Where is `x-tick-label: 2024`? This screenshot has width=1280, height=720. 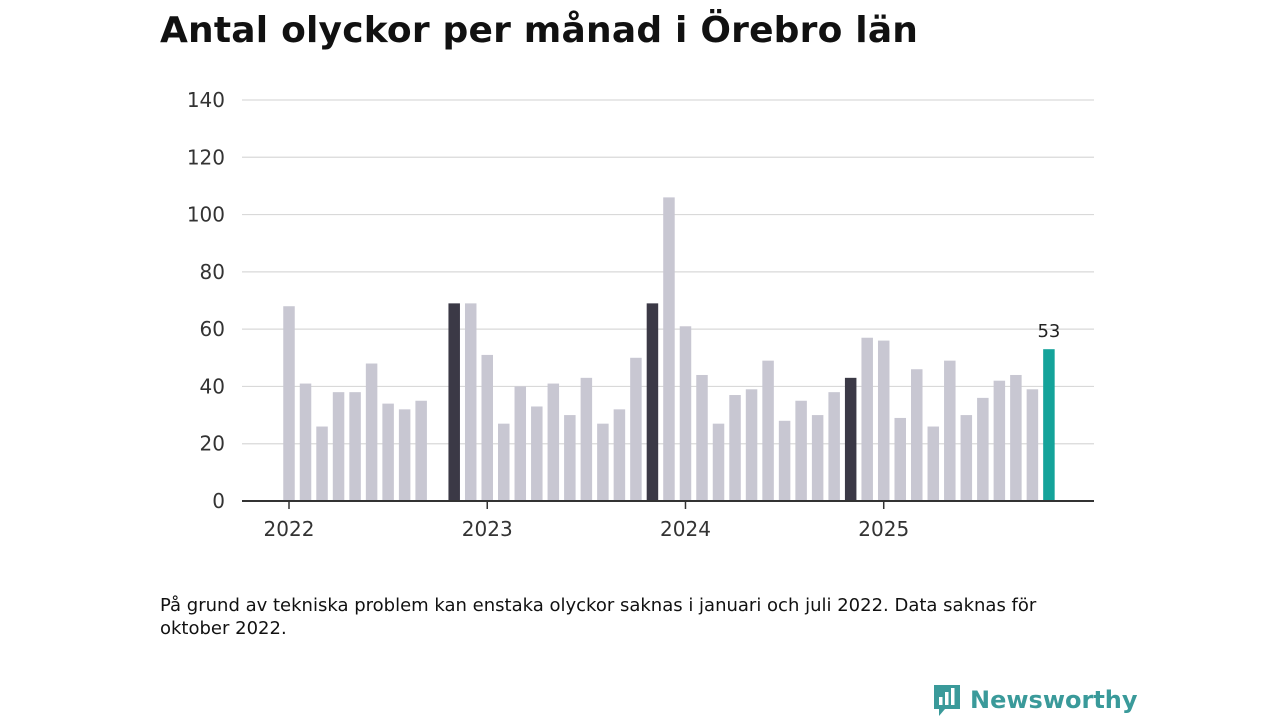
x-tick-label: 2024 is located at coordinates (685, 529).